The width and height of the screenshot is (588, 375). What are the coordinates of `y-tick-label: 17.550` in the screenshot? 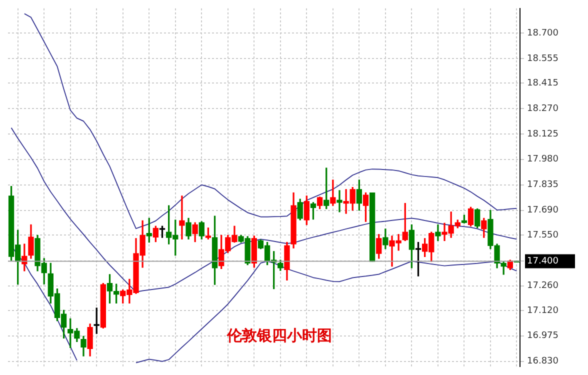 It's located at (543, 235).